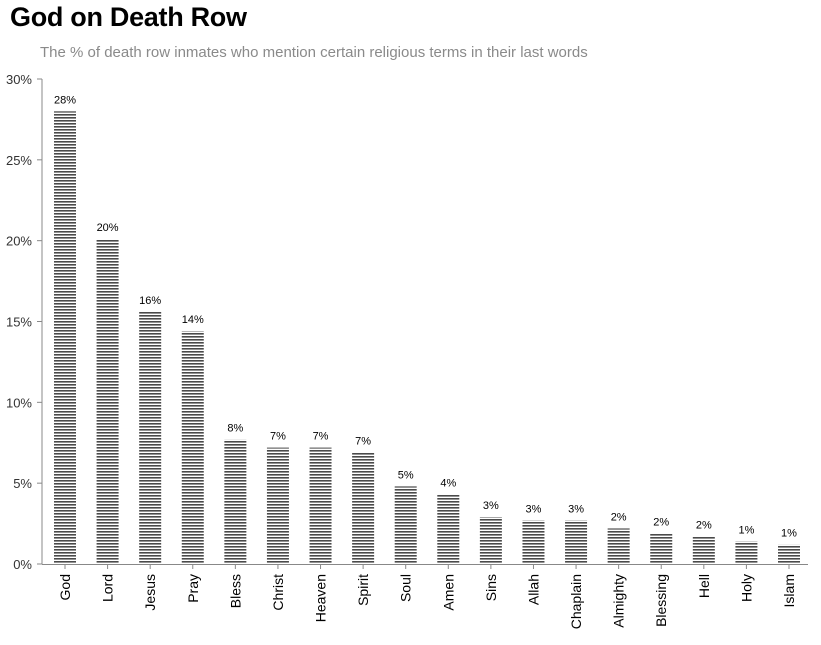  Describe the element at coordinates (19, 79) in the screenshot. I see `y-tick-label: 30%` at that location.